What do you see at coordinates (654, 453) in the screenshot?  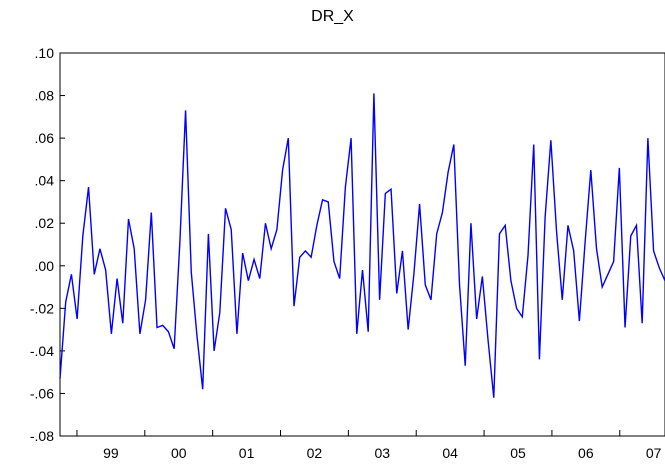 I see `x-tick-label: 07` at bounding box center [654, 453].